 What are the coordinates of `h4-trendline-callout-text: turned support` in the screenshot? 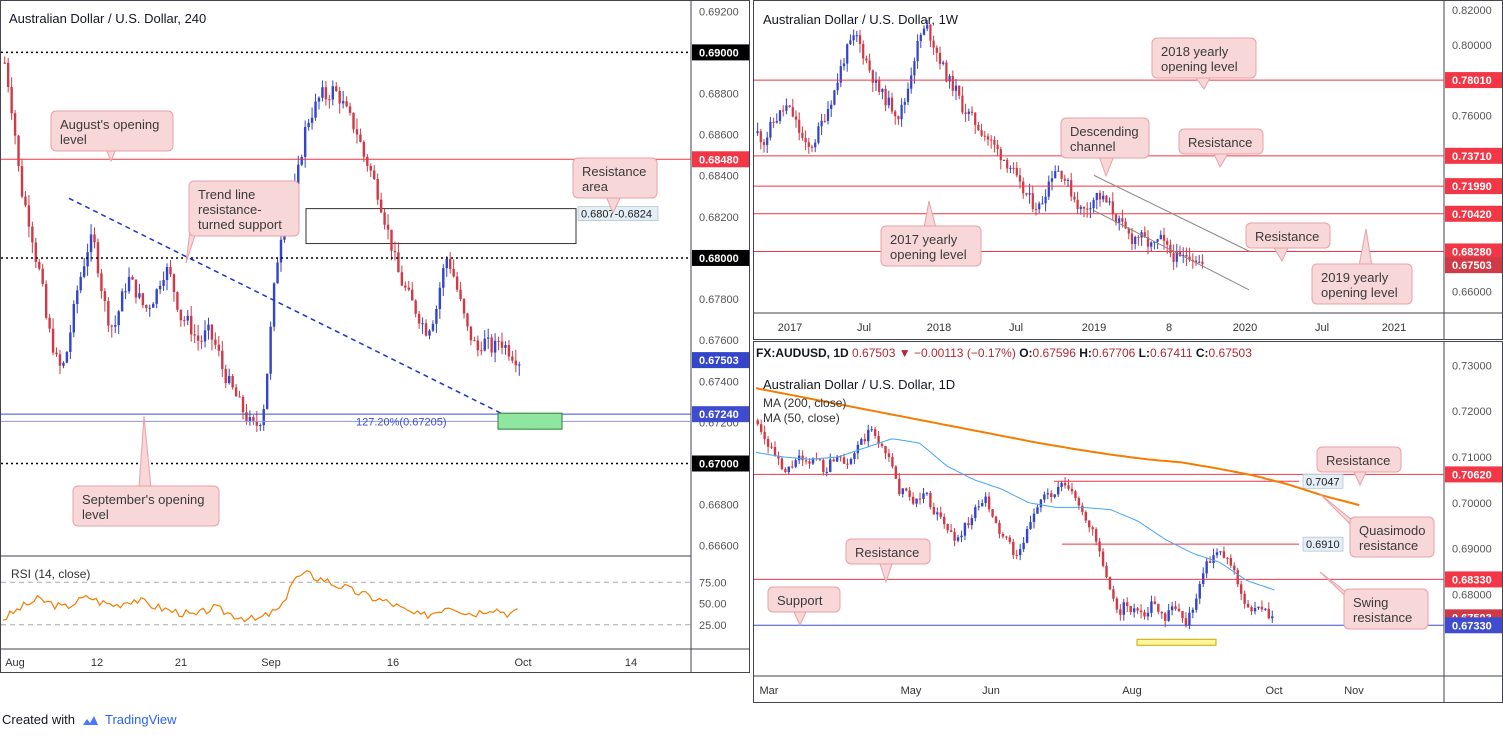 It's located at (240, 224).